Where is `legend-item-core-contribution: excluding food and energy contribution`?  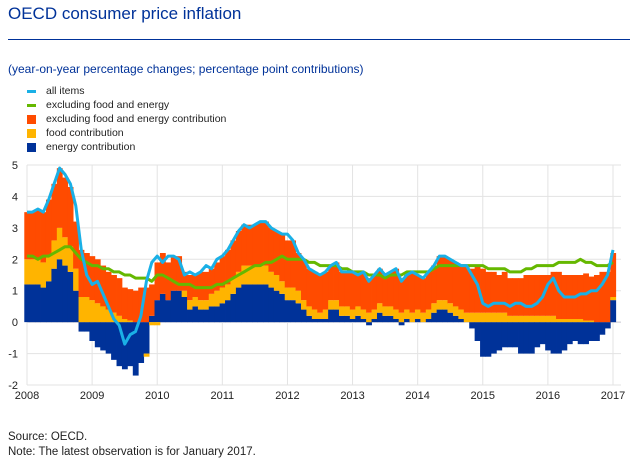
legend-item-core-contribution: excluding food and energy contribution is located at coordinates (126, 119).